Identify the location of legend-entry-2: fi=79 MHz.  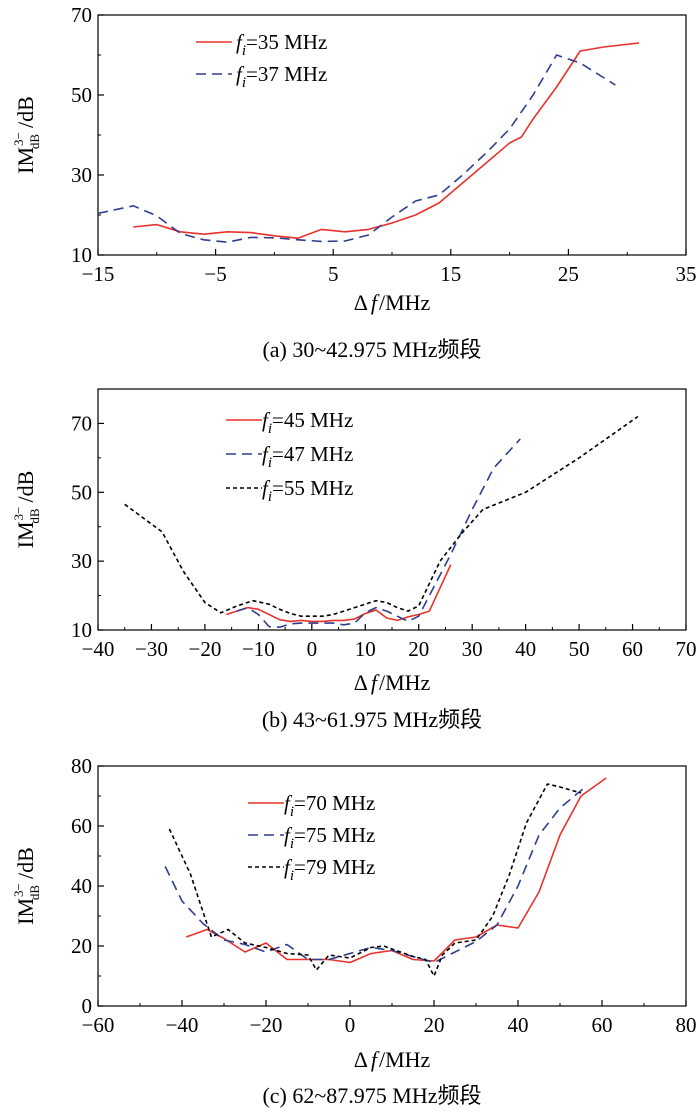
(329, 869).